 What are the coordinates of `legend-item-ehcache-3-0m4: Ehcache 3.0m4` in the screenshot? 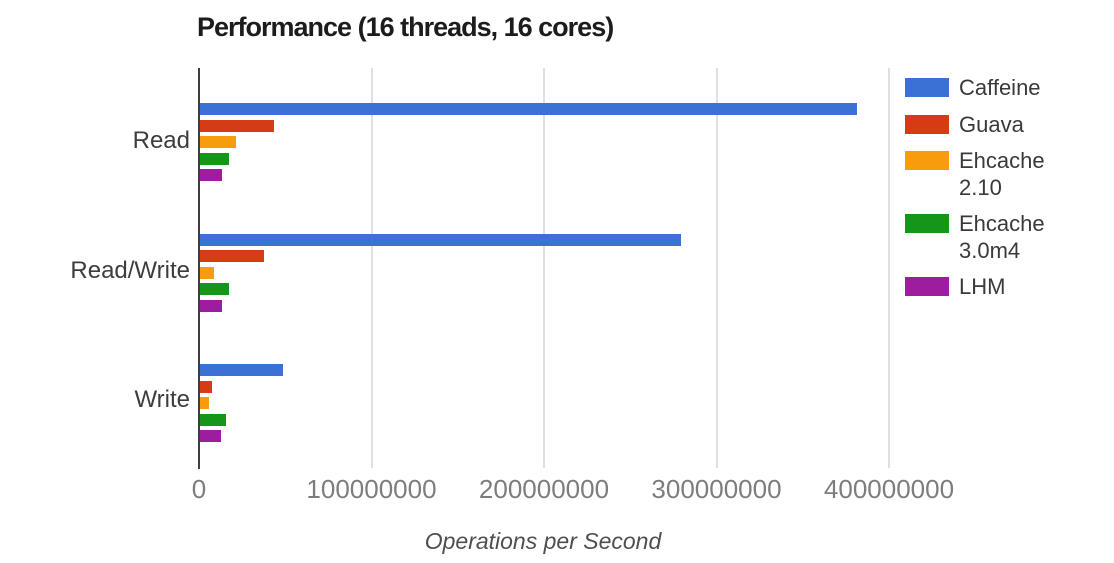 It's located at (988, 237).